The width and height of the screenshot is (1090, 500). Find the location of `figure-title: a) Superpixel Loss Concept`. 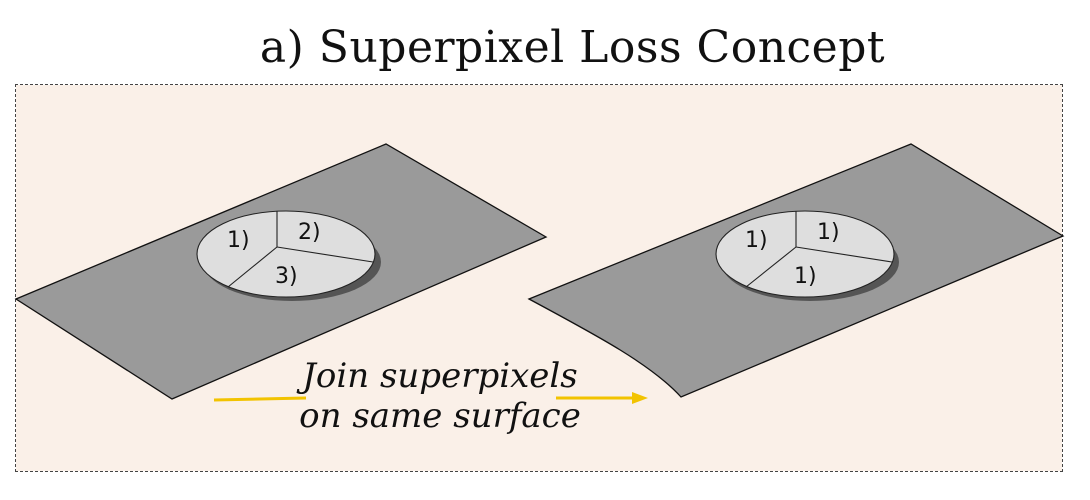

figure-title: a) Superpixel Loss Concept is located at coordinates (572, 47).